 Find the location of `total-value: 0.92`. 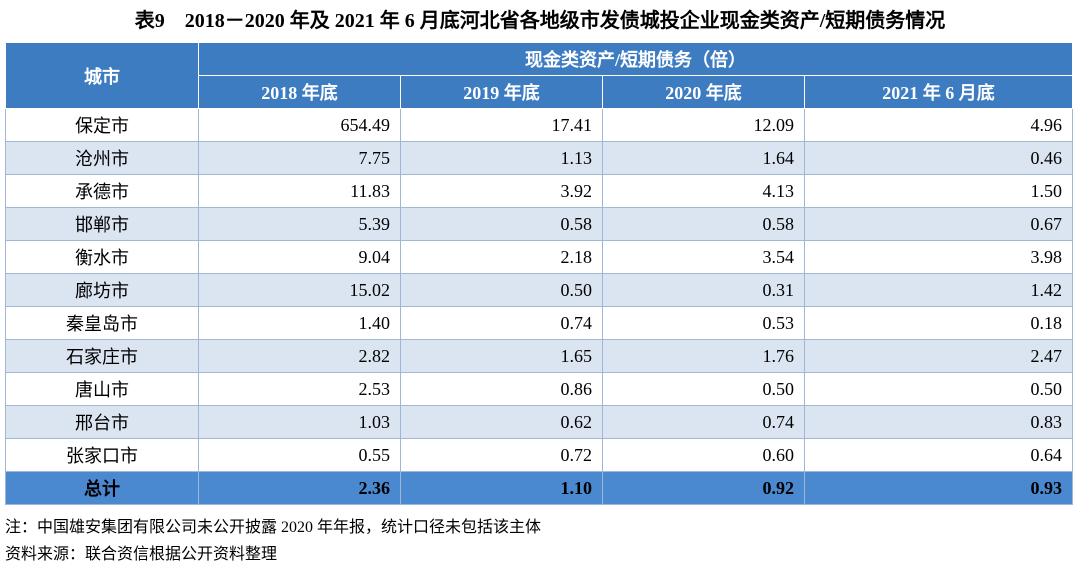

total-value: 0.92 is located at coordinates (703, 488).